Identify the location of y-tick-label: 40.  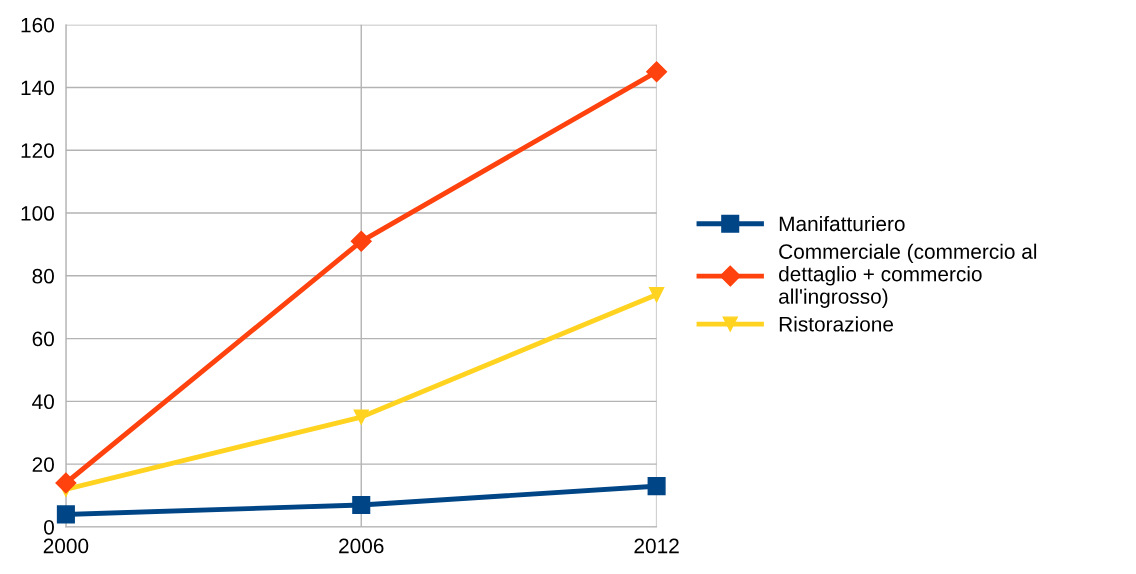
(43, 402).